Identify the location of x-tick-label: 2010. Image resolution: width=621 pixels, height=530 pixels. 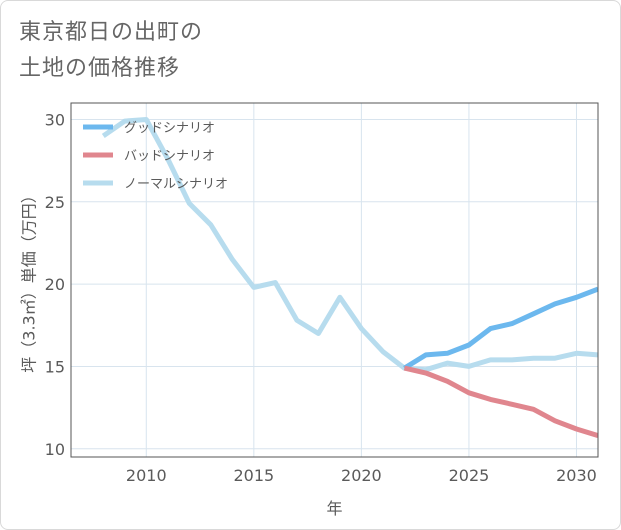
(146, 475).